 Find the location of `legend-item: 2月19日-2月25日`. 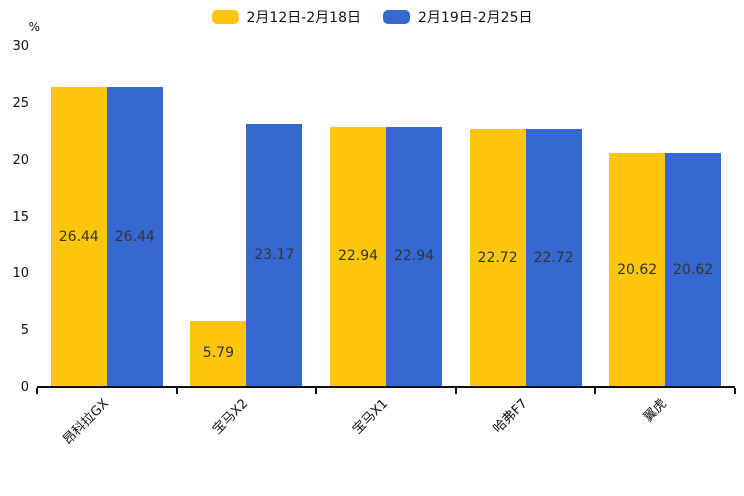

legend-item: 2月19日-2月25日 is located at coordinates (458, 17).